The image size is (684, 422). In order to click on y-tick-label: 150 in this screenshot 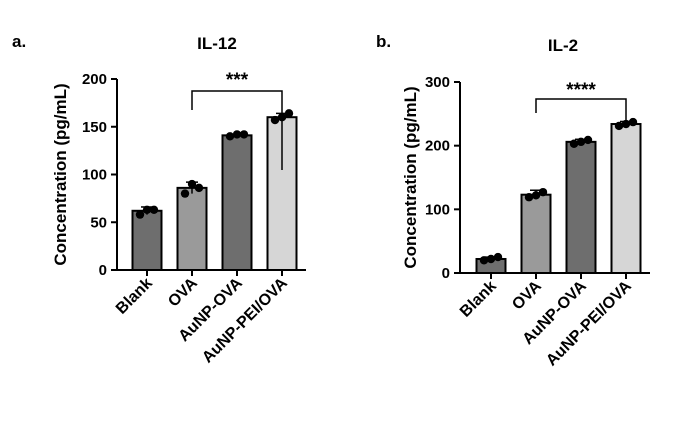, I will do `click(94, 127)`.